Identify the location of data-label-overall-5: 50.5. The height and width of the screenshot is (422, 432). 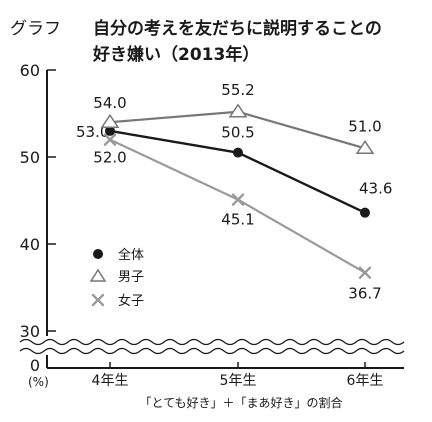
(237, 133).